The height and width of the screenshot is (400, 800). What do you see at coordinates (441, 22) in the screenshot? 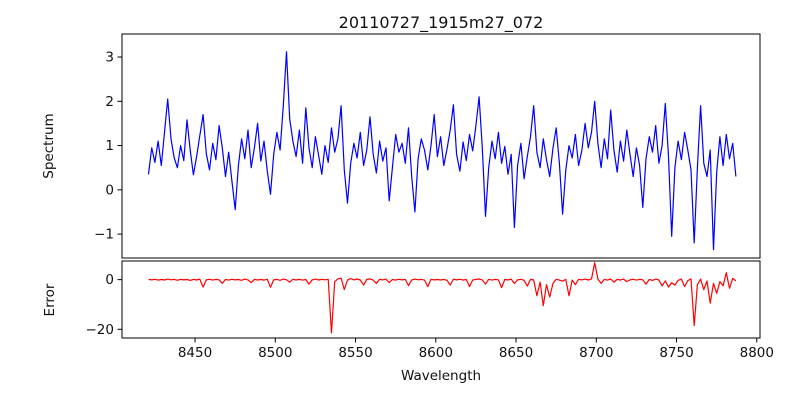
I see `chart-title: 20110727_1915m27_072` at bounding box center [441, 22].